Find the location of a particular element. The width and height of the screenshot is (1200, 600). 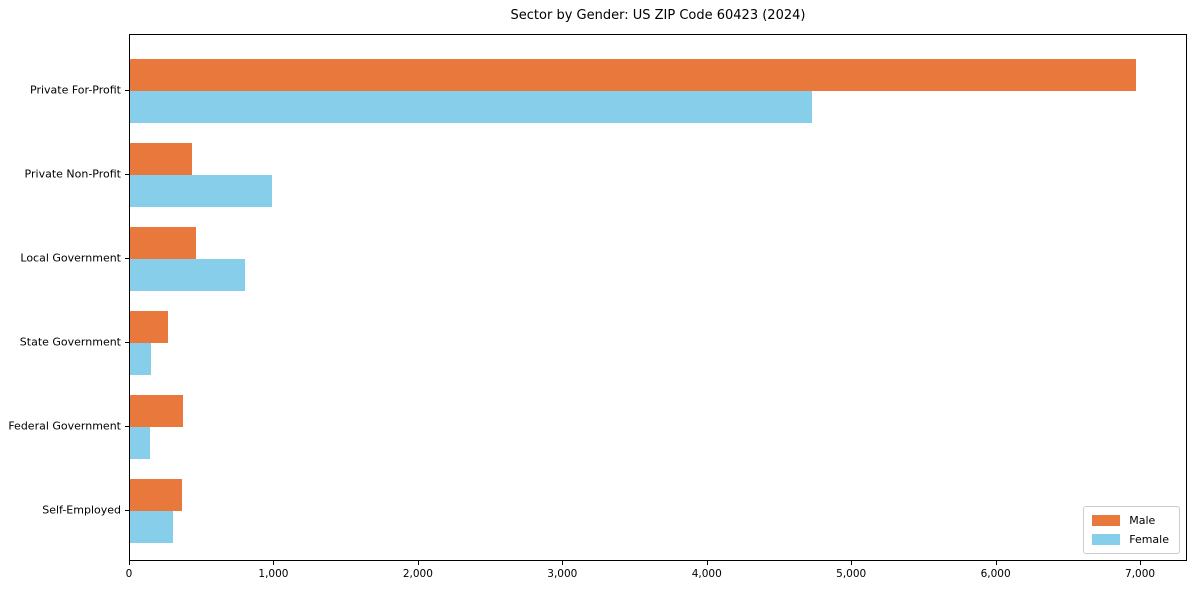

bar-female-federal-government is located at coordinates (140, 442).